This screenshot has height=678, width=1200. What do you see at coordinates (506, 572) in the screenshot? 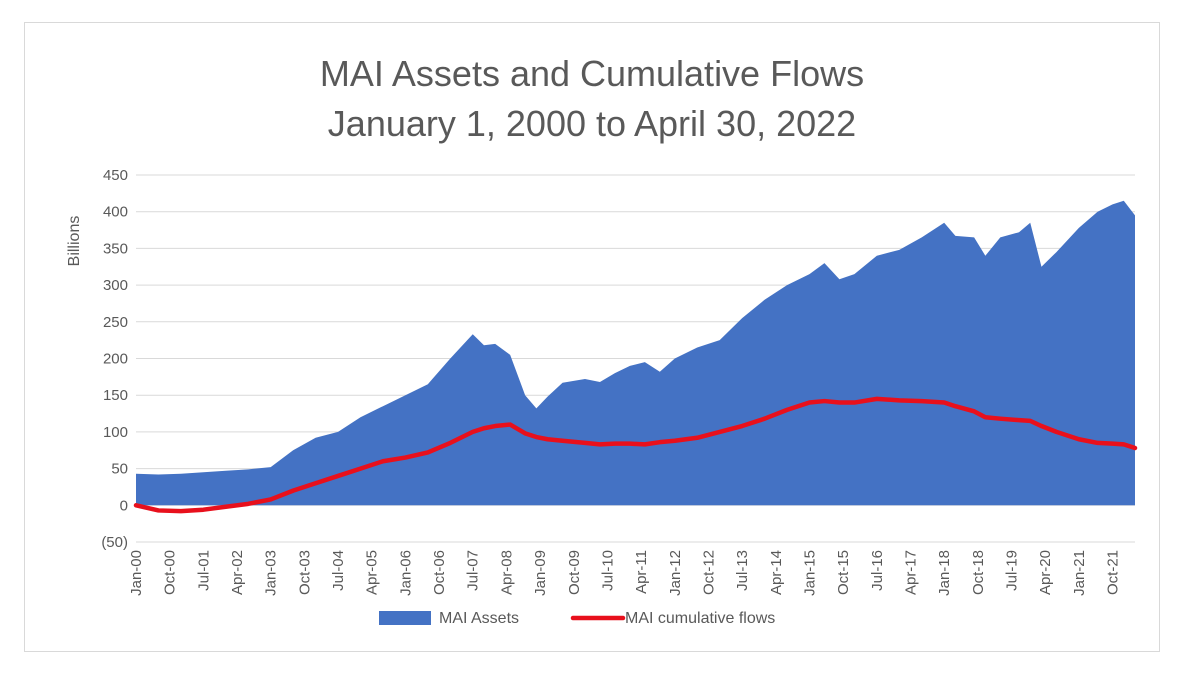
I see `x-tick-label: Apr-08` at bounding box center [506, 572].